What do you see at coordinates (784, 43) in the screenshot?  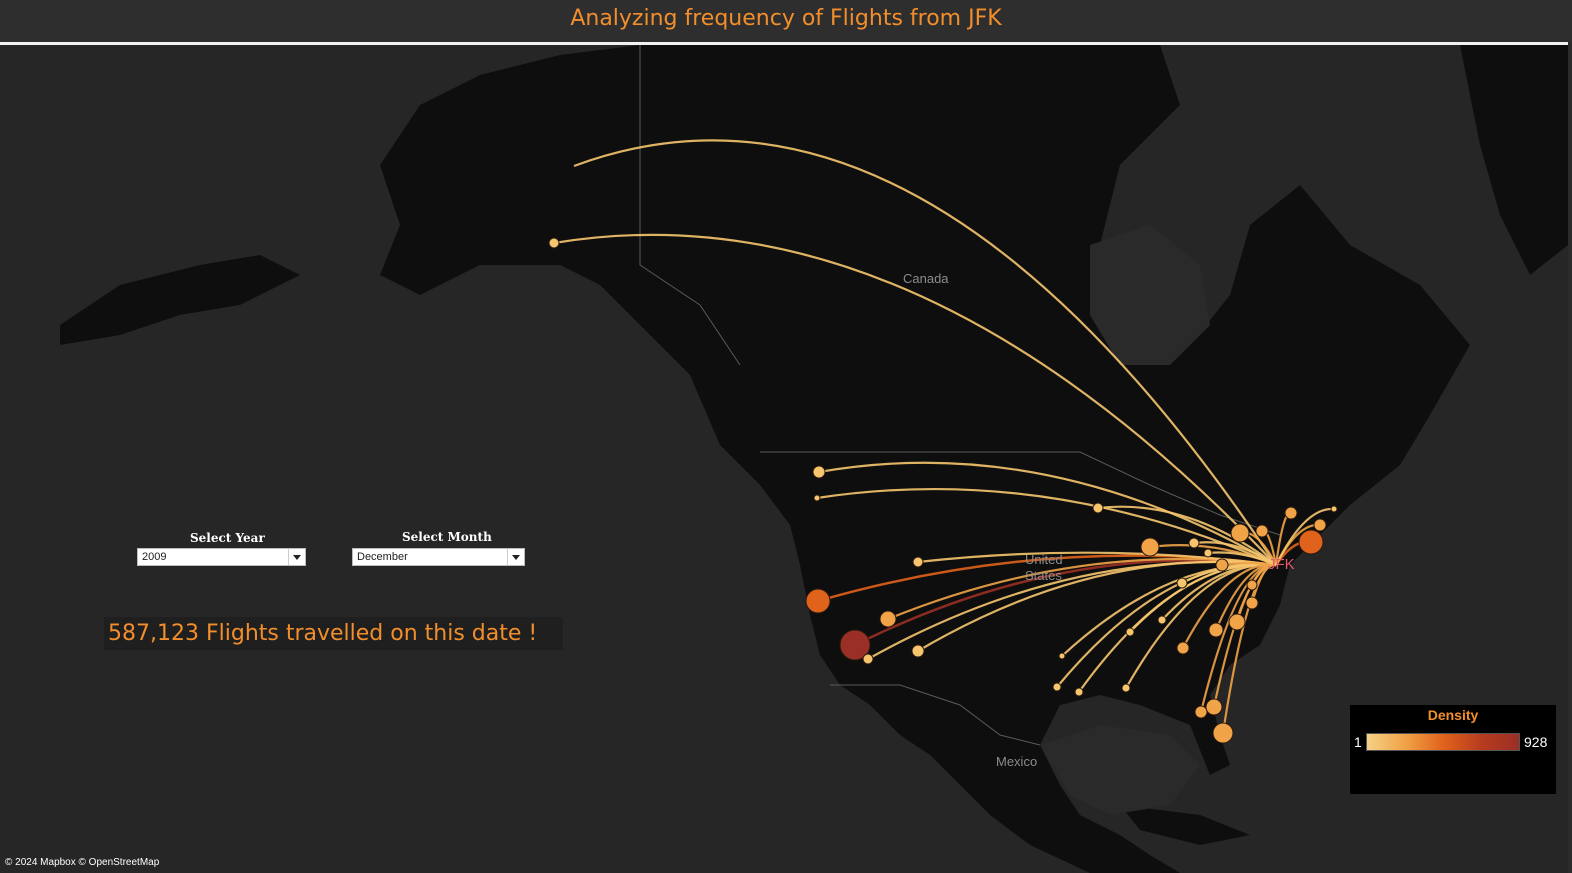 I see `header-divider` at bounding box center [784, 43].